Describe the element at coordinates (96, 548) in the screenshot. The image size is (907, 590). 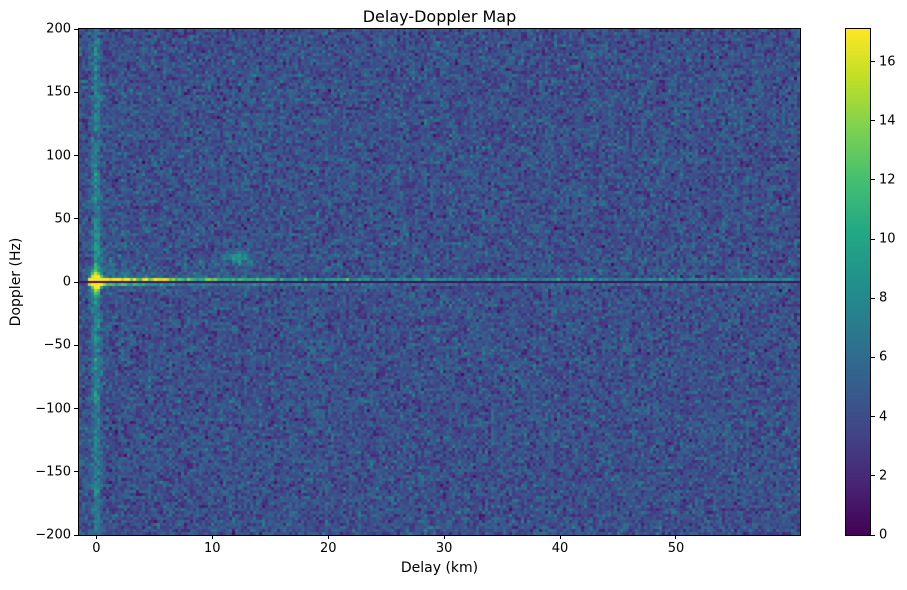
I see `x-tick-label: 0` at that location.